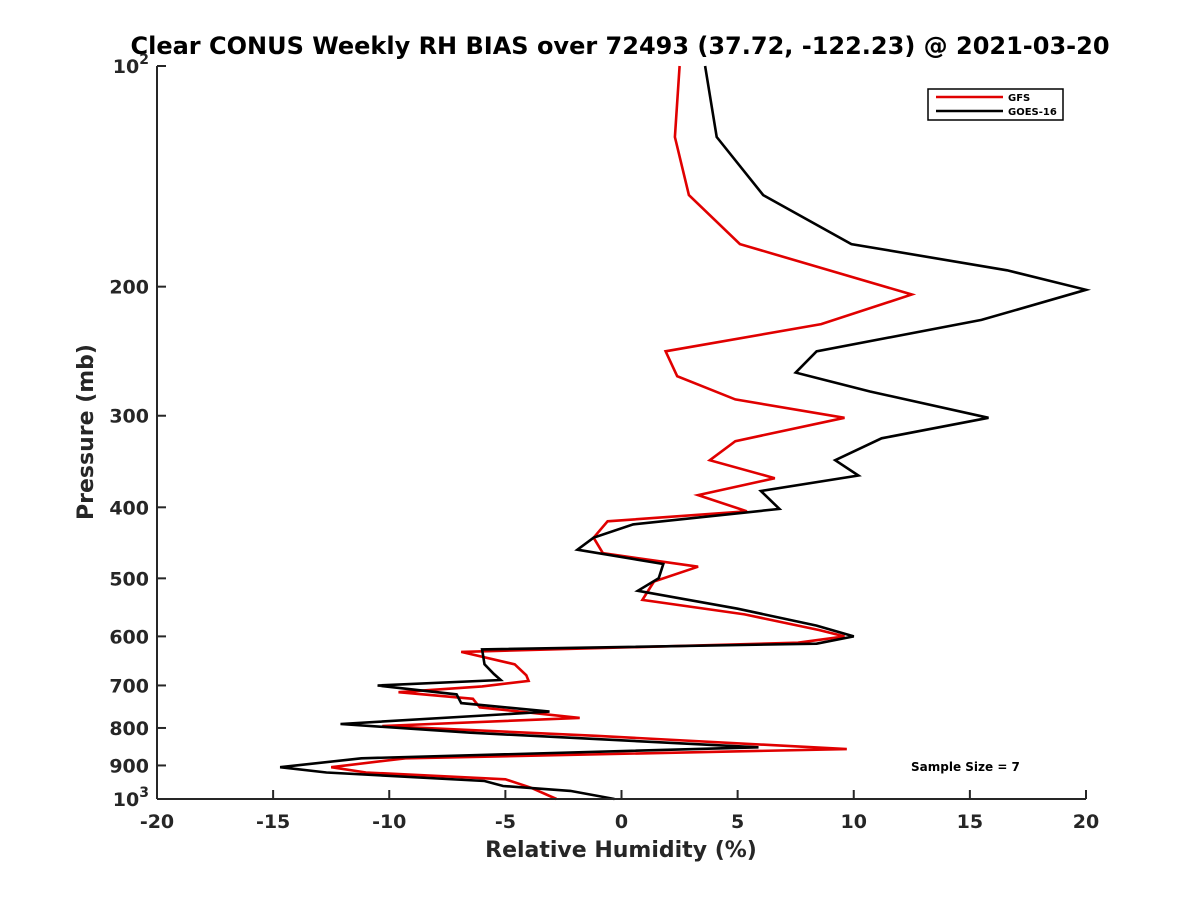  What do you see at coordinates (137, 431) in the screenshot?
I see `y-ticks: 10² 200 300 400 500 600 700 800 900 10³` at bounding box center [137, 431].